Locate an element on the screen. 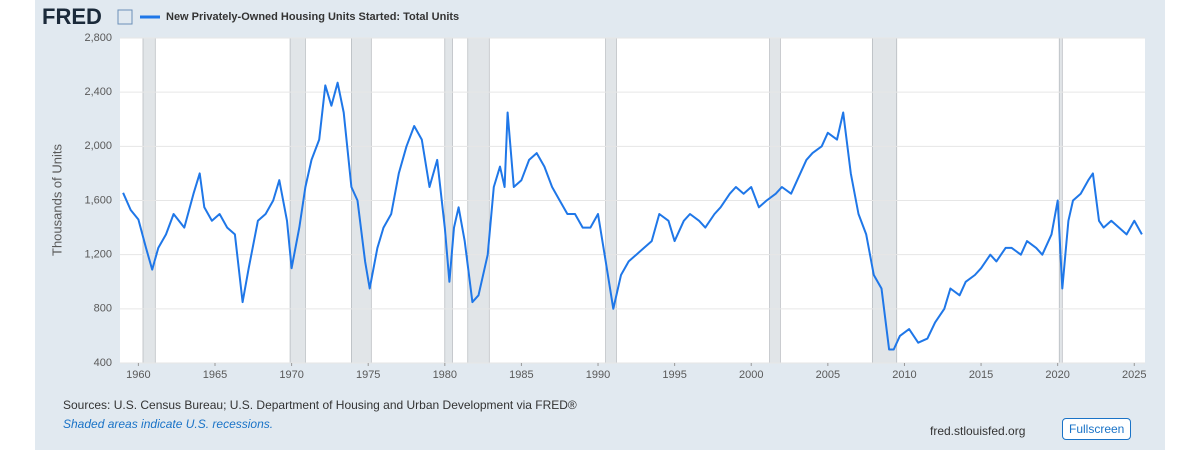  x-tick-label: 1965 is located at coordinates (215, 375).